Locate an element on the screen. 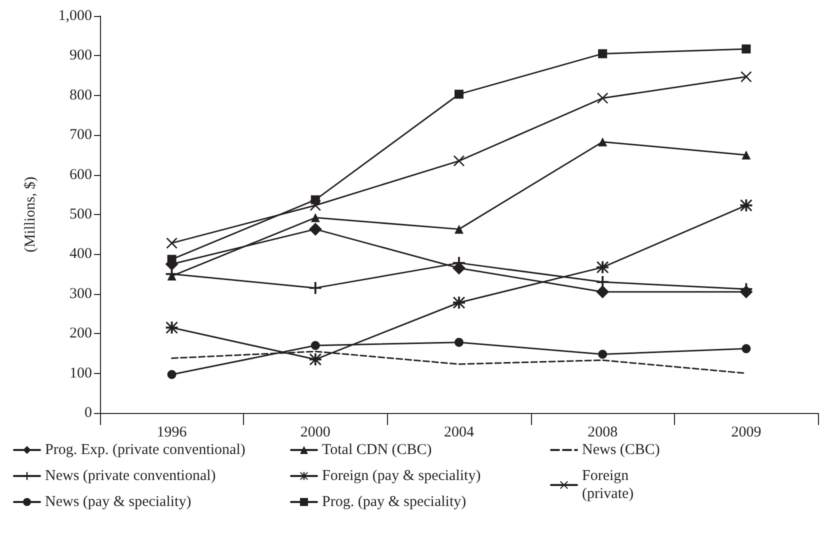 Image resolution: width=835 pixels, height=556 pixels. y-axis-title: (Millions, $) is located at coordinates (30, 214).